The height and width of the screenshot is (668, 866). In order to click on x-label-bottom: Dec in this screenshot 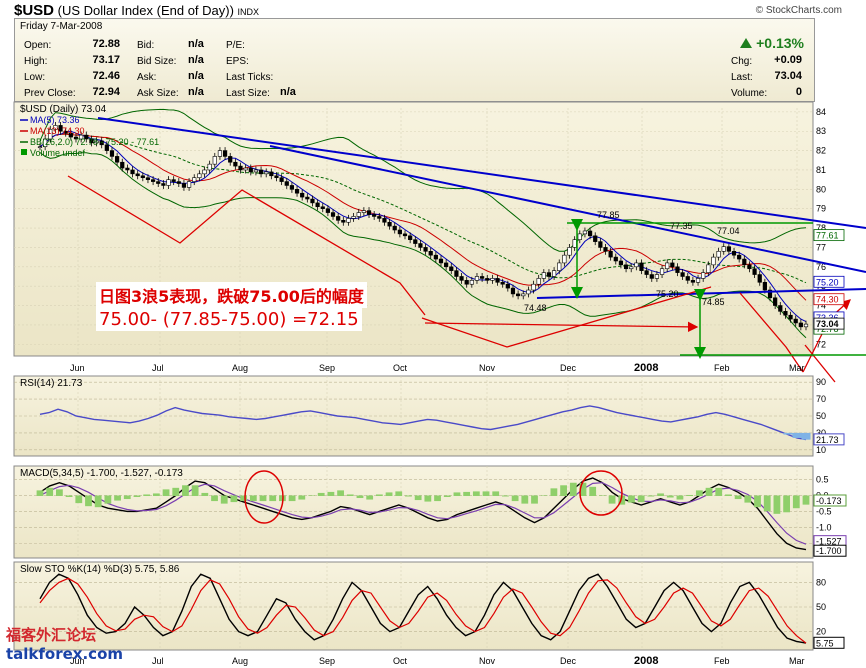, I will do `click(568, 661)`.